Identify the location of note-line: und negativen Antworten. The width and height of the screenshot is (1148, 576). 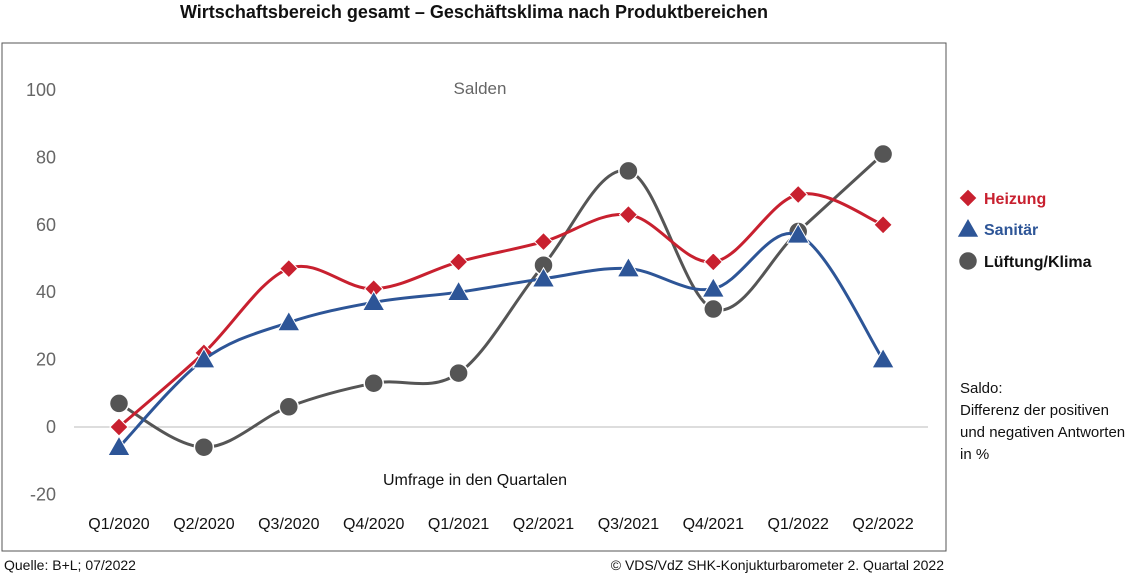
(1042, 432).